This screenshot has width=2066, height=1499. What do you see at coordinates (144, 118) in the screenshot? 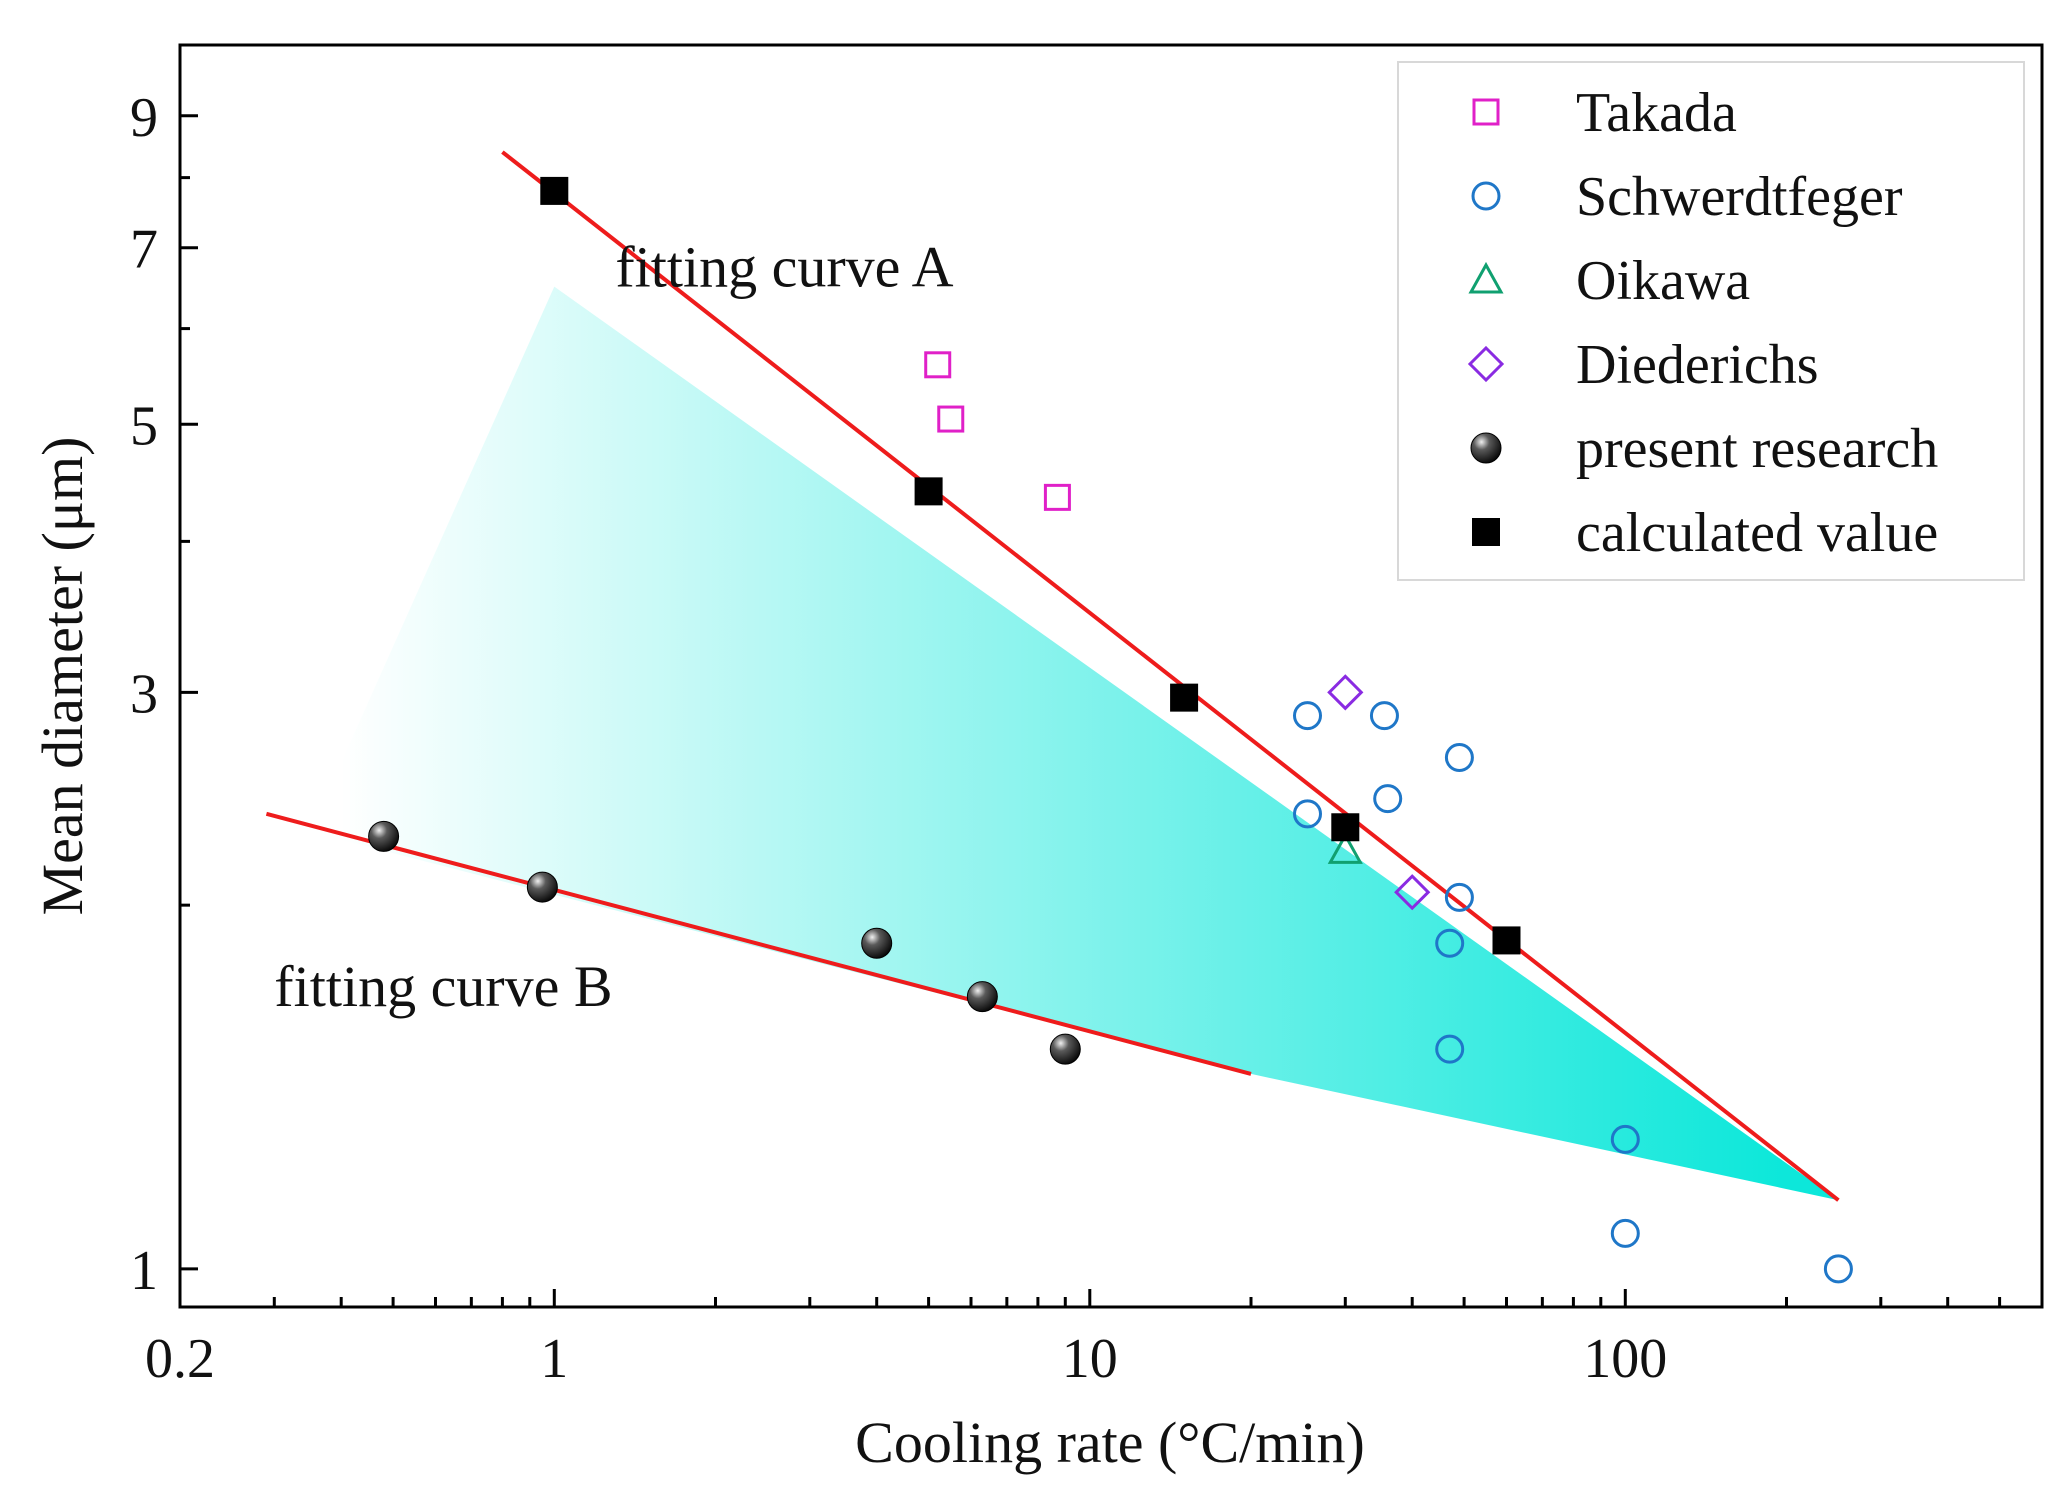
I see `y-tick-label: 9` at bounding box center [144, 118].